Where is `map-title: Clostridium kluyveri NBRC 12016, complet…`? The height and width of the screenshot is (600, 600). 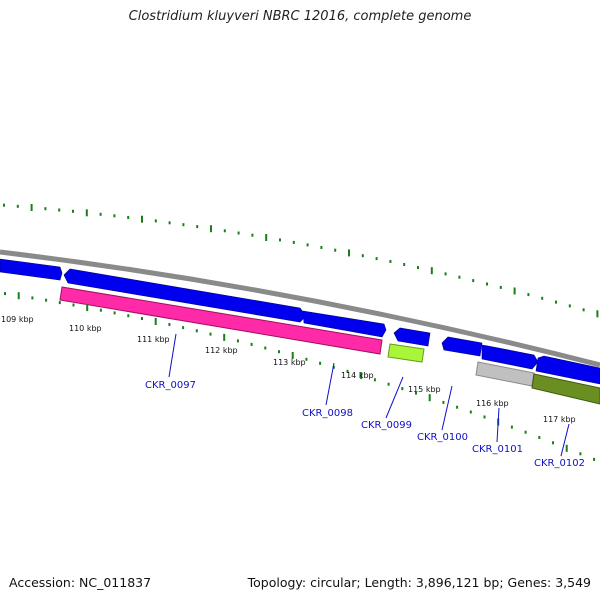 map-title: Clostridium kluyveri NBRC 12016, complet… is located at coordinates (300, 16).